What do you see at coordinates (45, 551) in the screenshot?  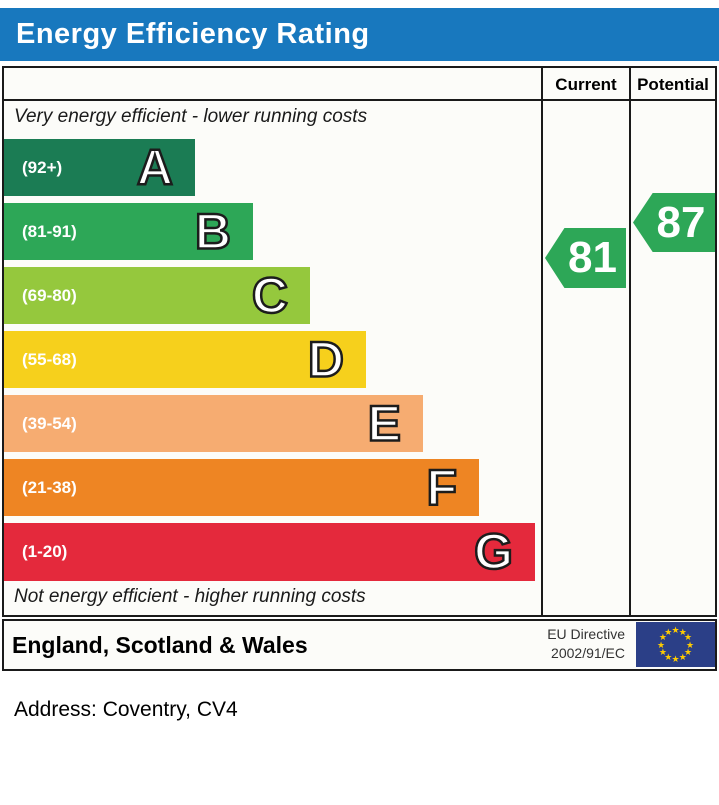 I see `band-g-range: (1-20)` at bounding box center [45, 551].